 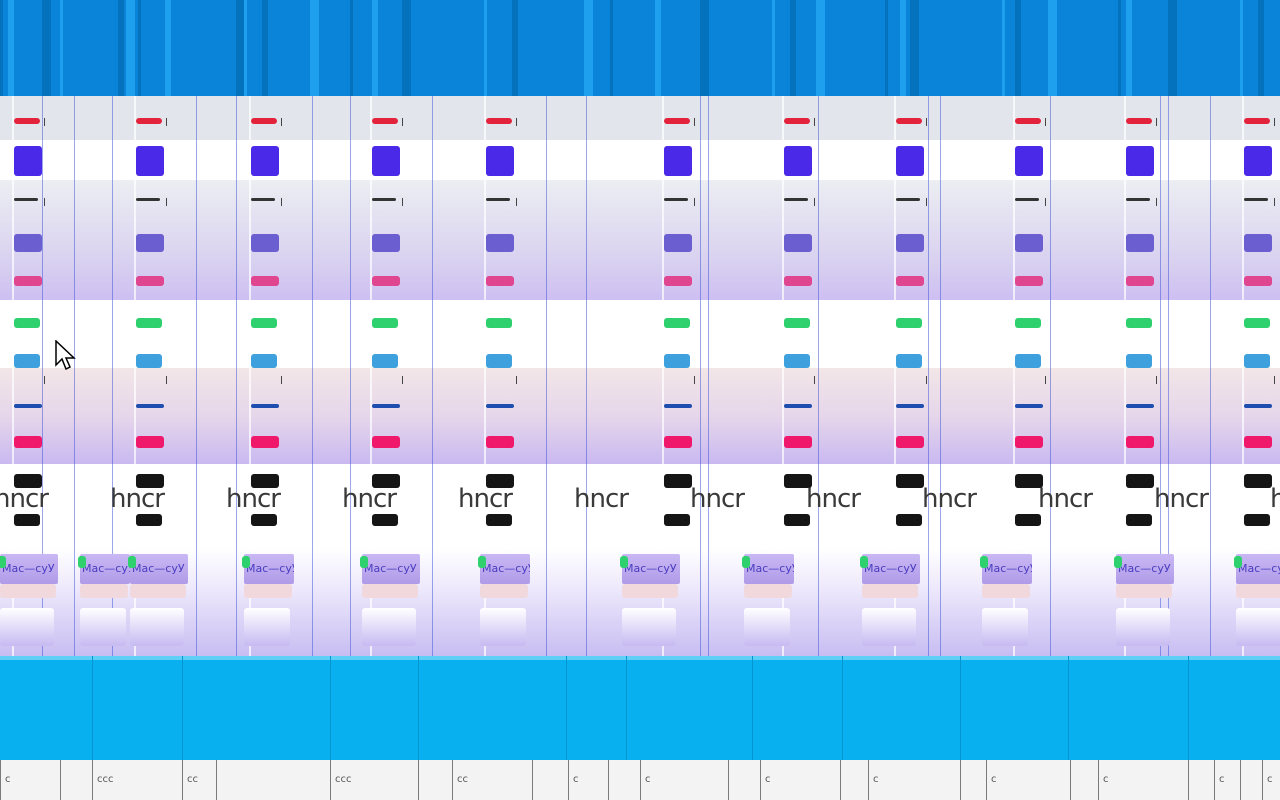 I want to click on taskbar-segment-label: c, so click(x=1222, y=779).